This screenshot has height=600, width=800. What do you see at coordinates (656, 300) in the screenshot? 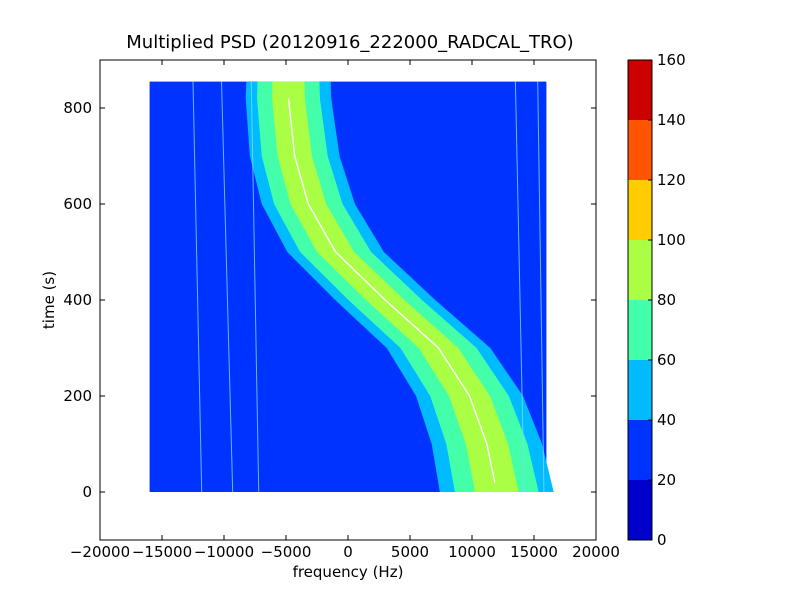
I see `colorbar: 0 20 40 60 80 100 120 140 160` at bounding box center [656, 300].